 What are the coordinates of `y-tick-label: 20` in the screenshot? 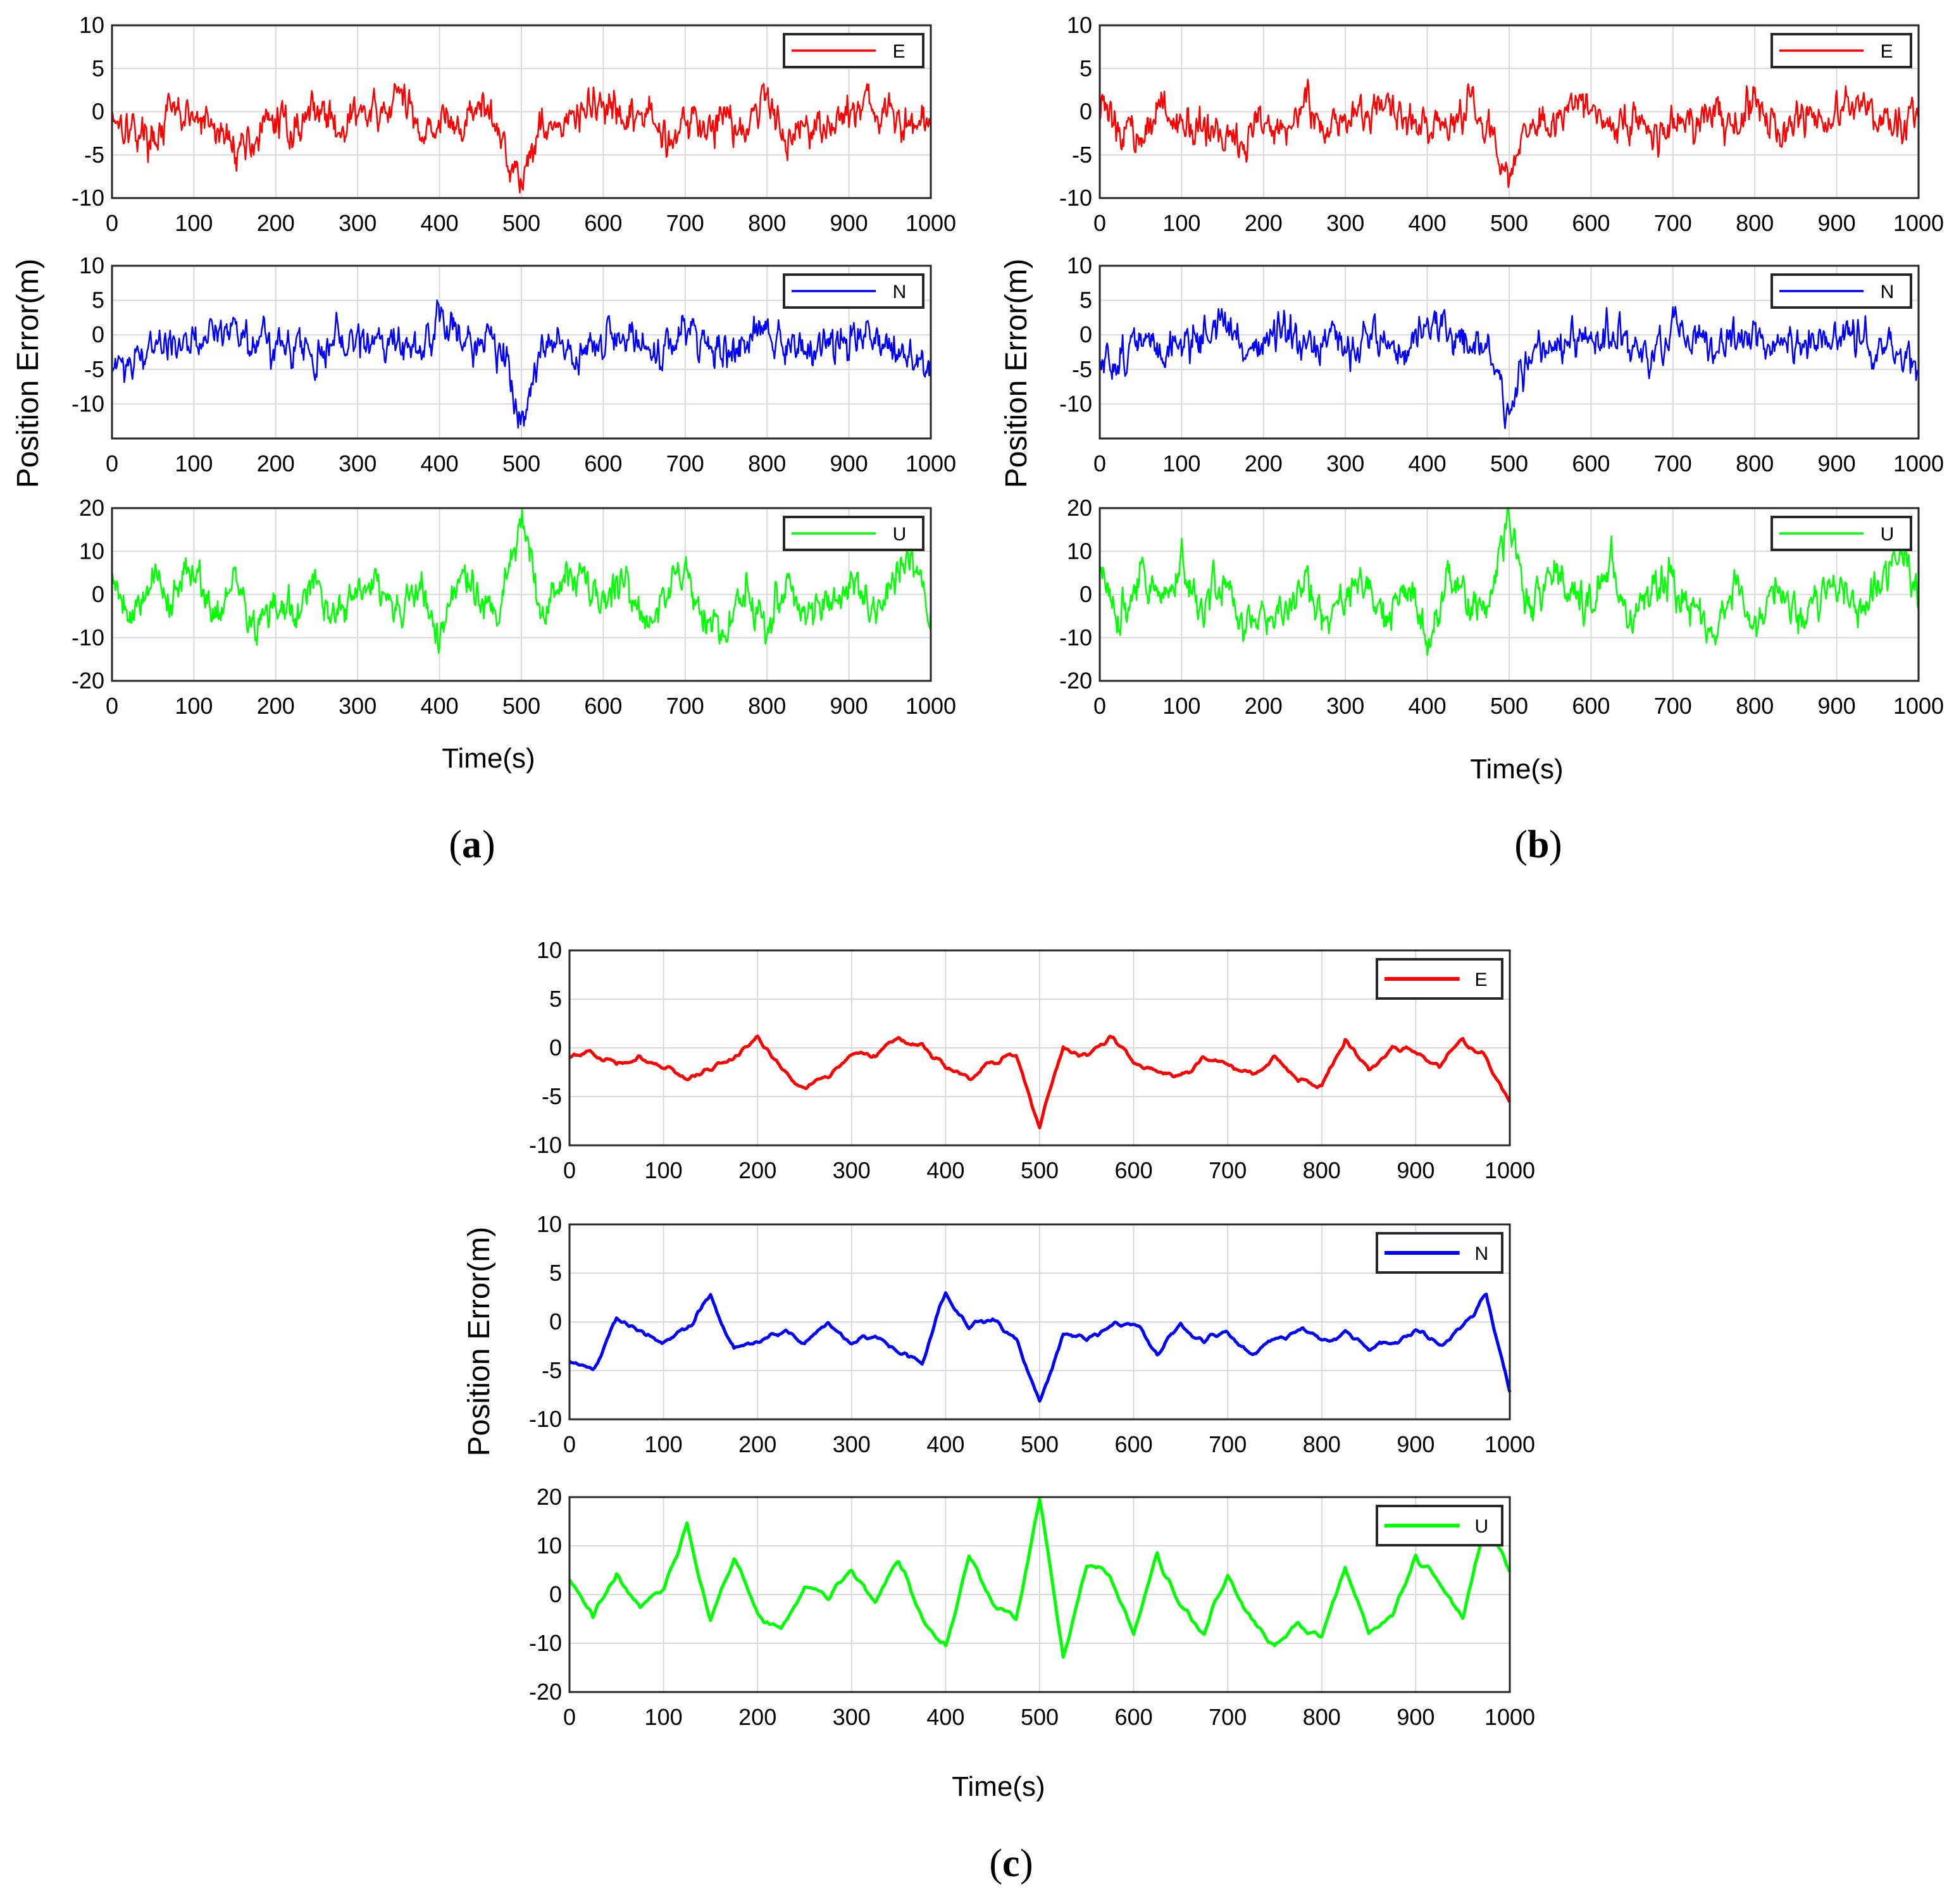 It's located at (549, 1497).